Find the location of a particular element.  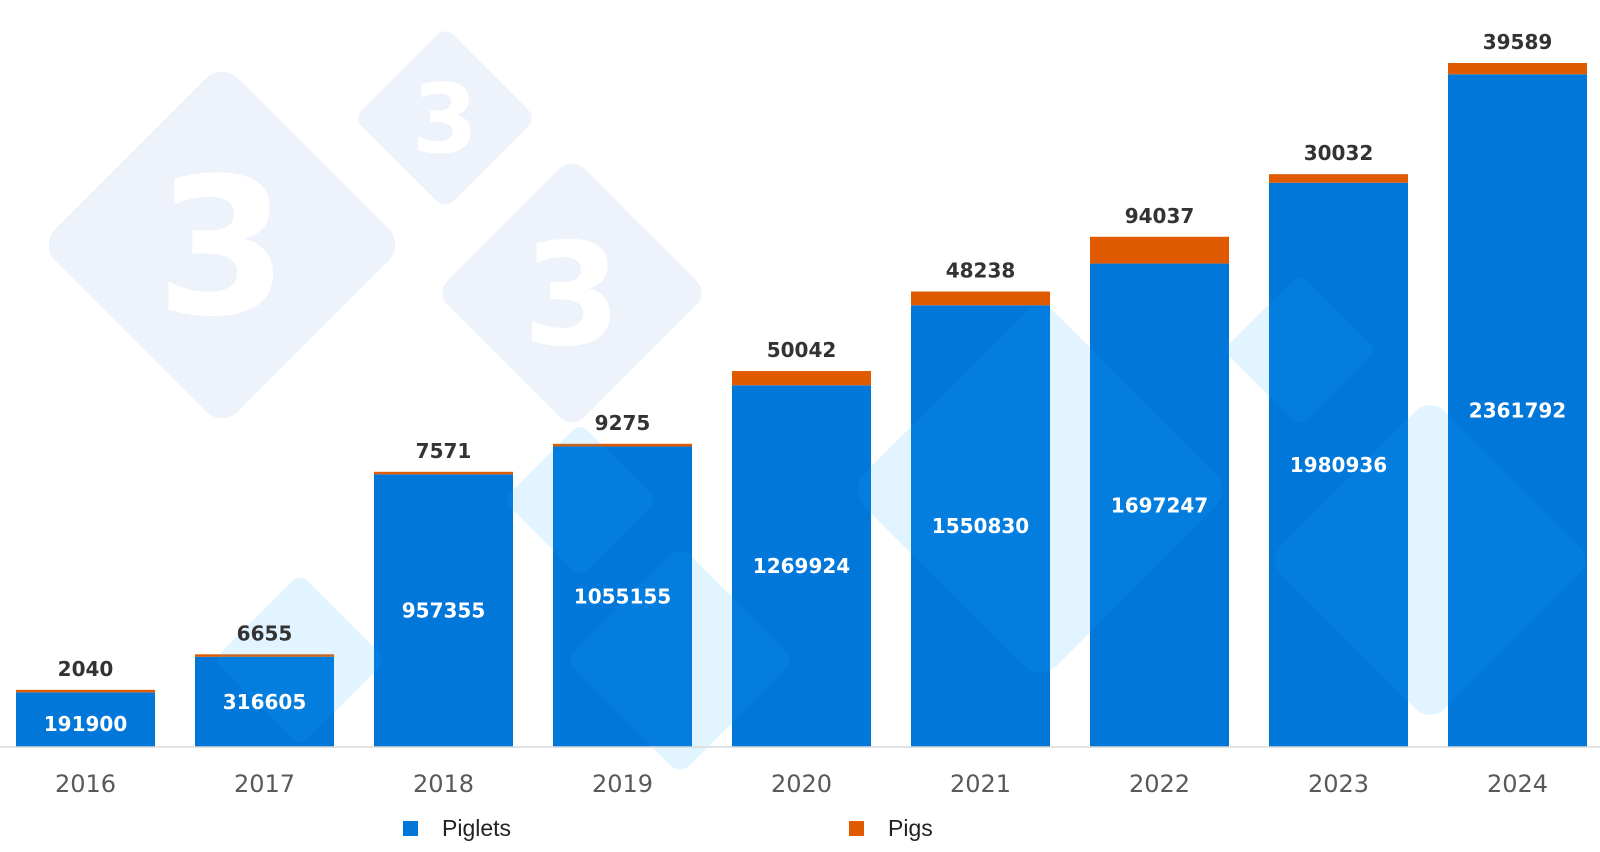

x-tick-label-2017: 2017 is located at coordinates (264, 784).